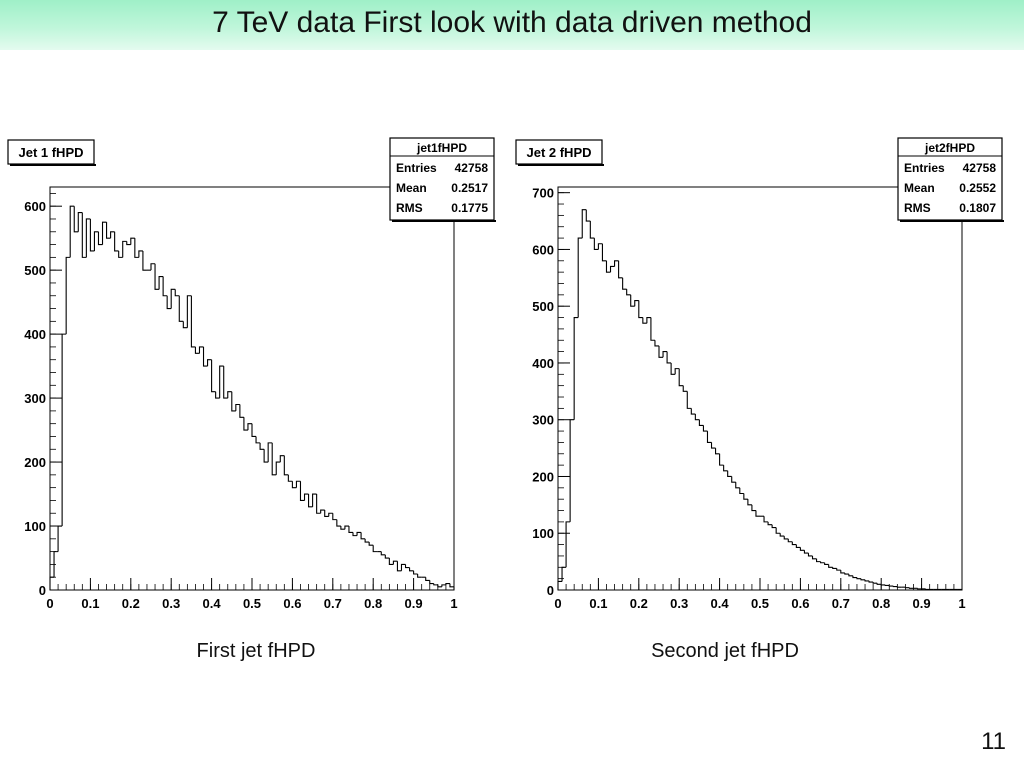 This screenshot has width=1024, height=768. Describe the element at coordinates (559, 152) in the screenshot. I see `chart-title-box: Jet 2 fHPD` at that location.